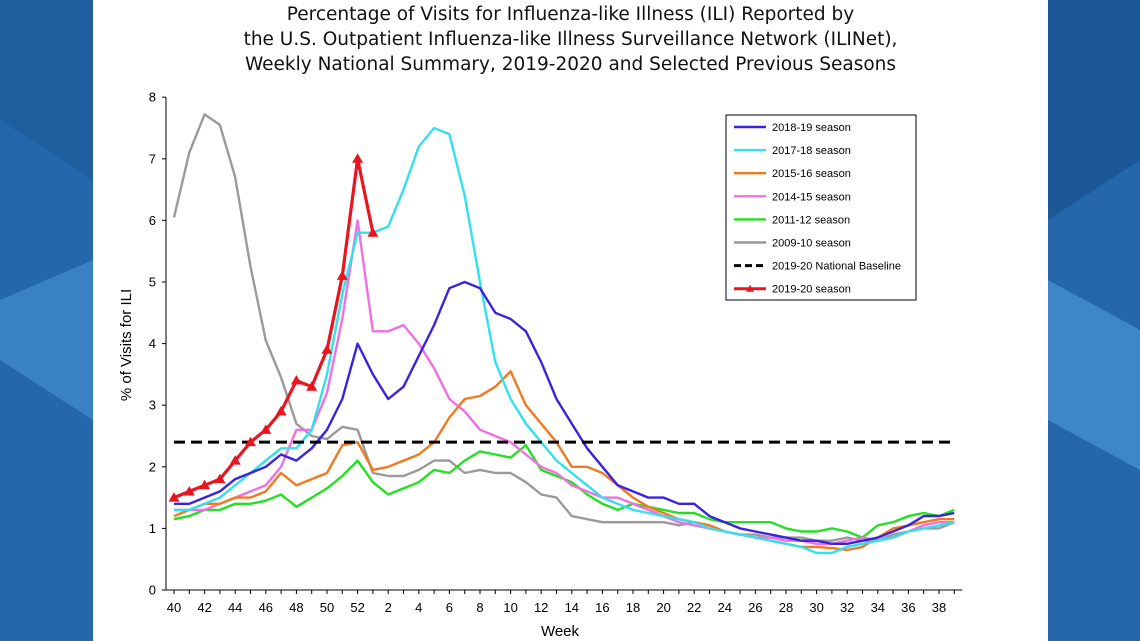  I want to click on x-tick-label: 22, so click(694, 607).